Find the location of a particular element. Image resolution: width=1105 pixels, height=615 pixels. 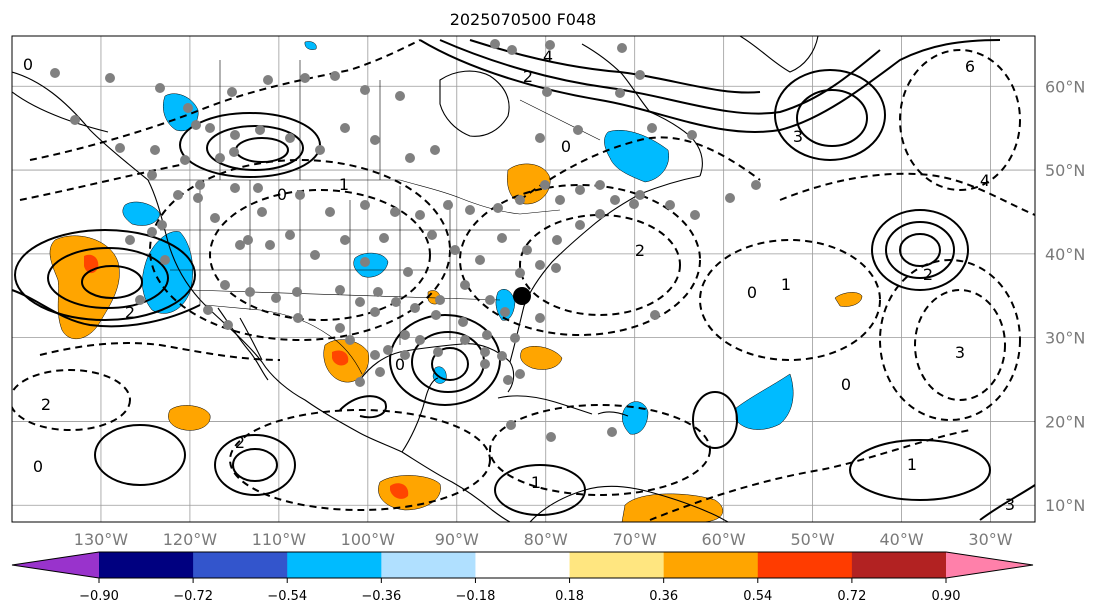

colorbar-tick-label: −0.90 is located at coordinates (99, 596).